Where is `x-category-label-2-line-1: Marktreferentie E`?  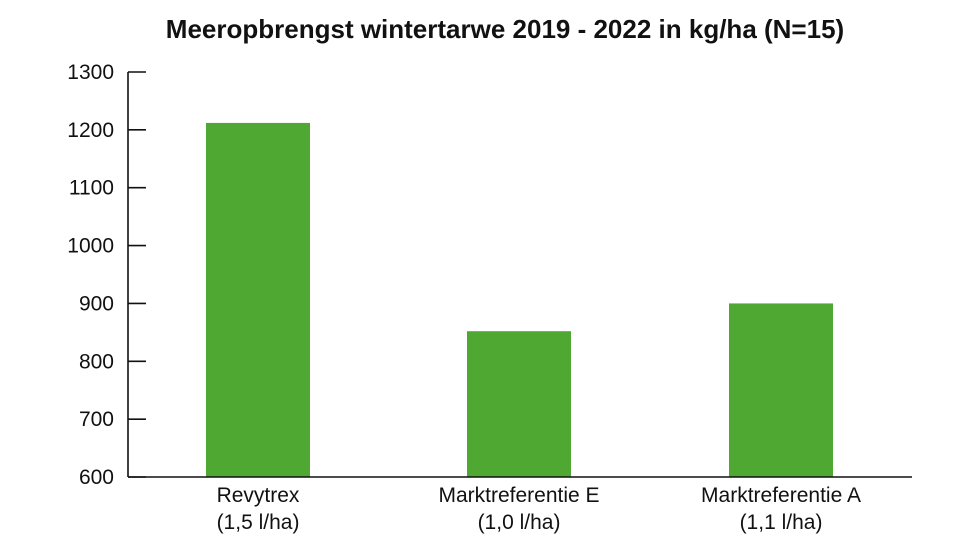 x-category-label-2-line-1: Marktreferentie E is located at coordinates (518, 495).